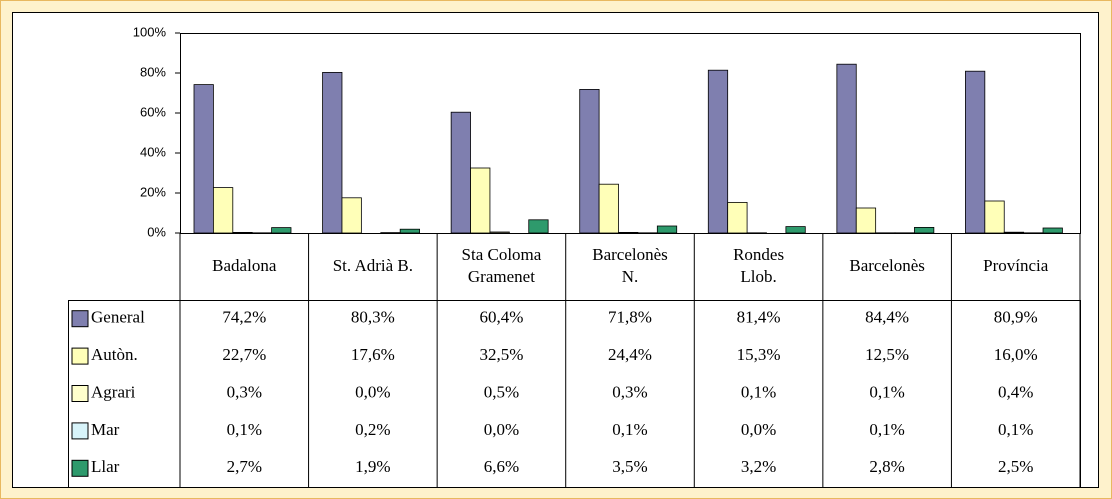 This screenshot has width=1112, height=499. I want to click on table-cell: 71,8%, so click(630, 317).